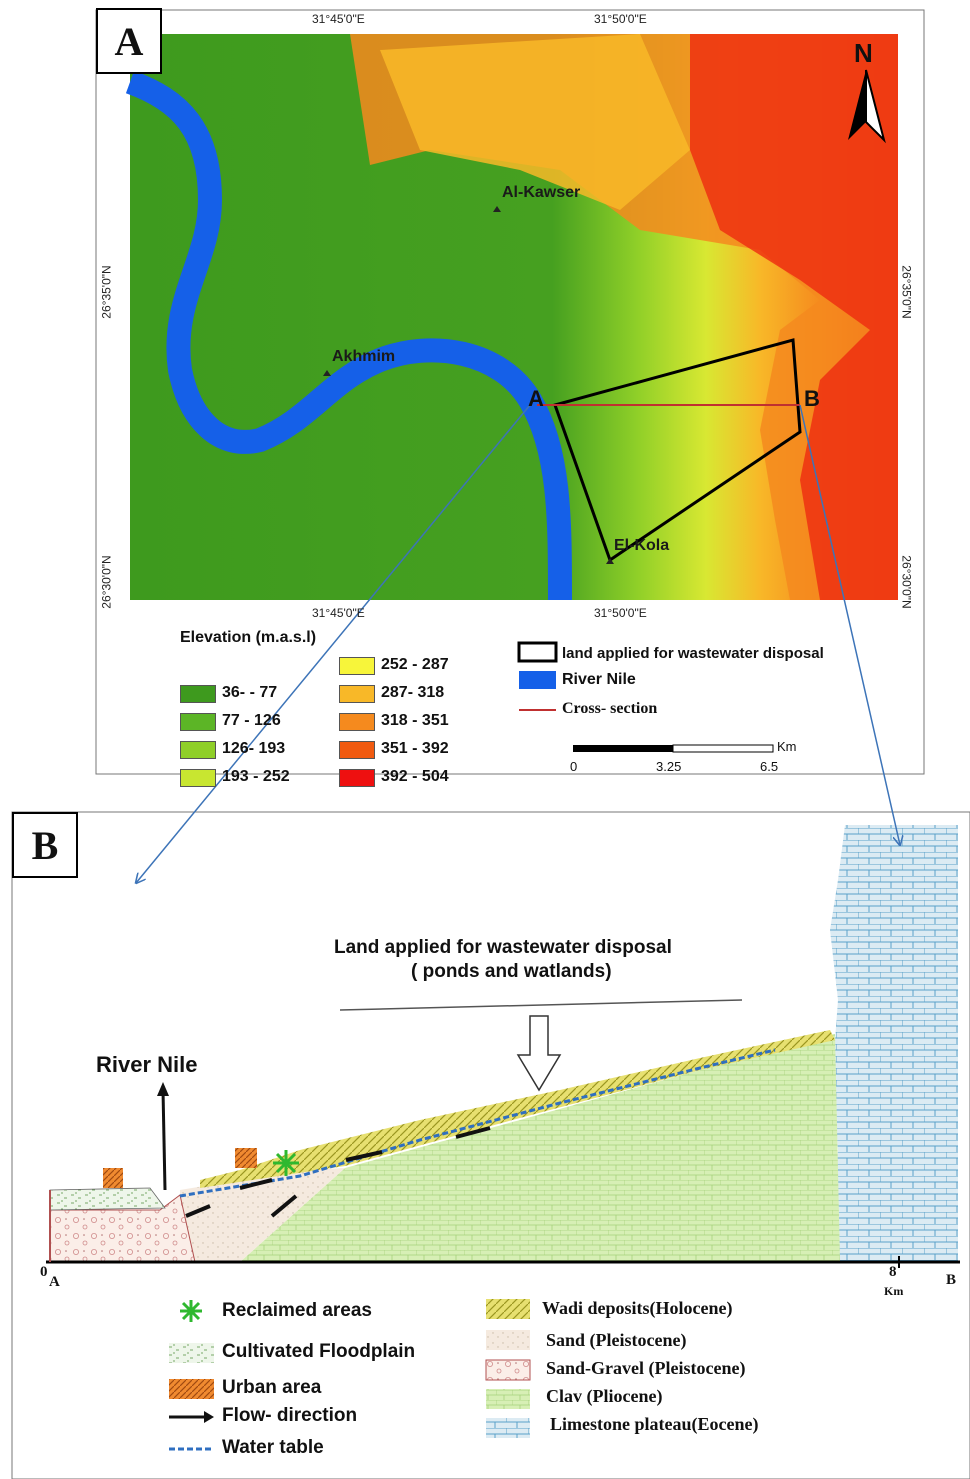  I want to click on elevation-class-label: 318 - 351, so click(415, 720).